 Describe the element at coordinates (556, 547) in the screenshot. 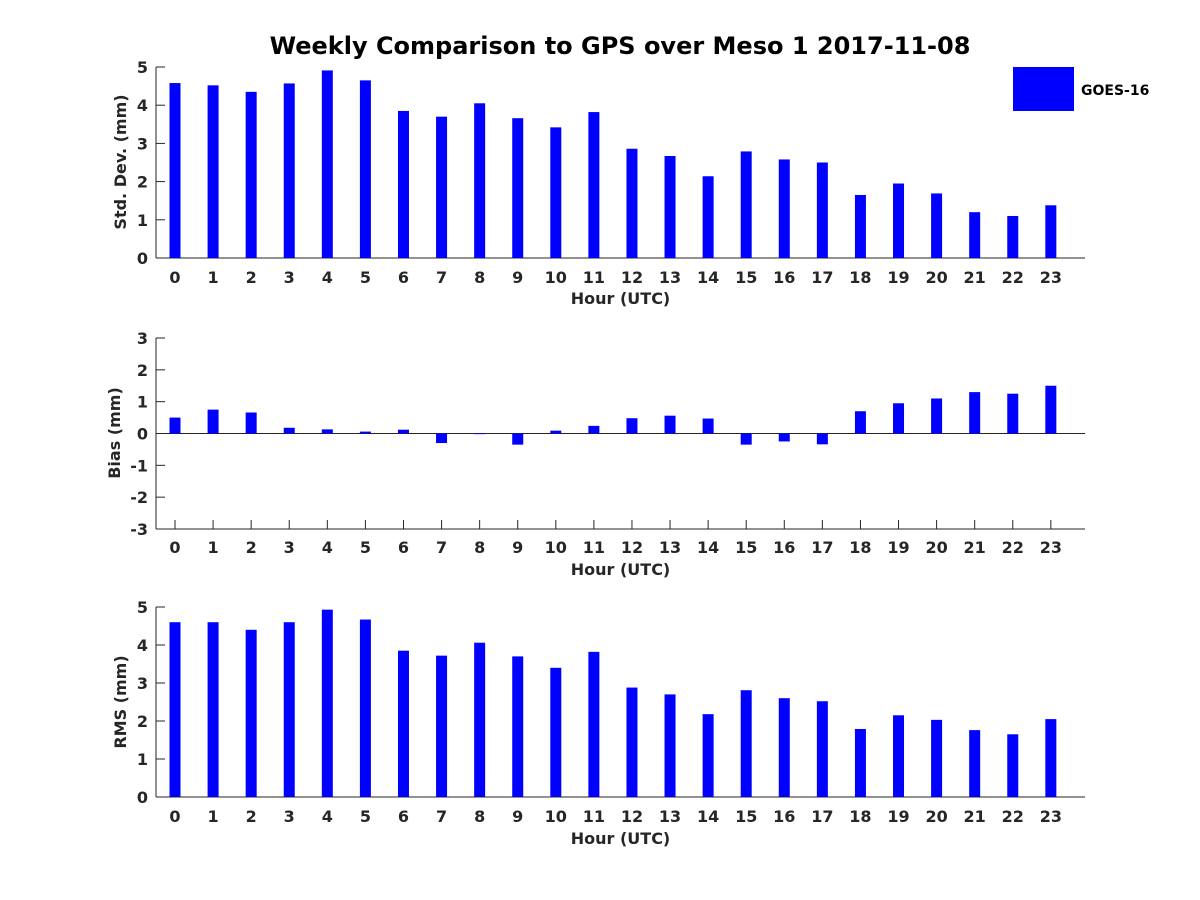

I see `x-tick-label: 10` at that location.